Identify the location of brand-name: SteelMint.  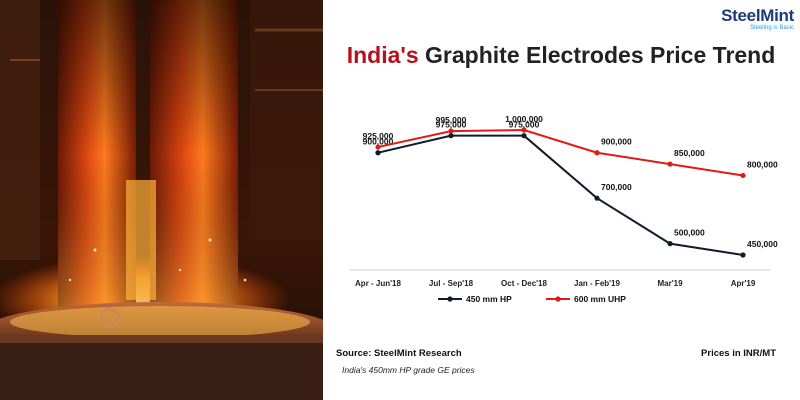
(757, 15).